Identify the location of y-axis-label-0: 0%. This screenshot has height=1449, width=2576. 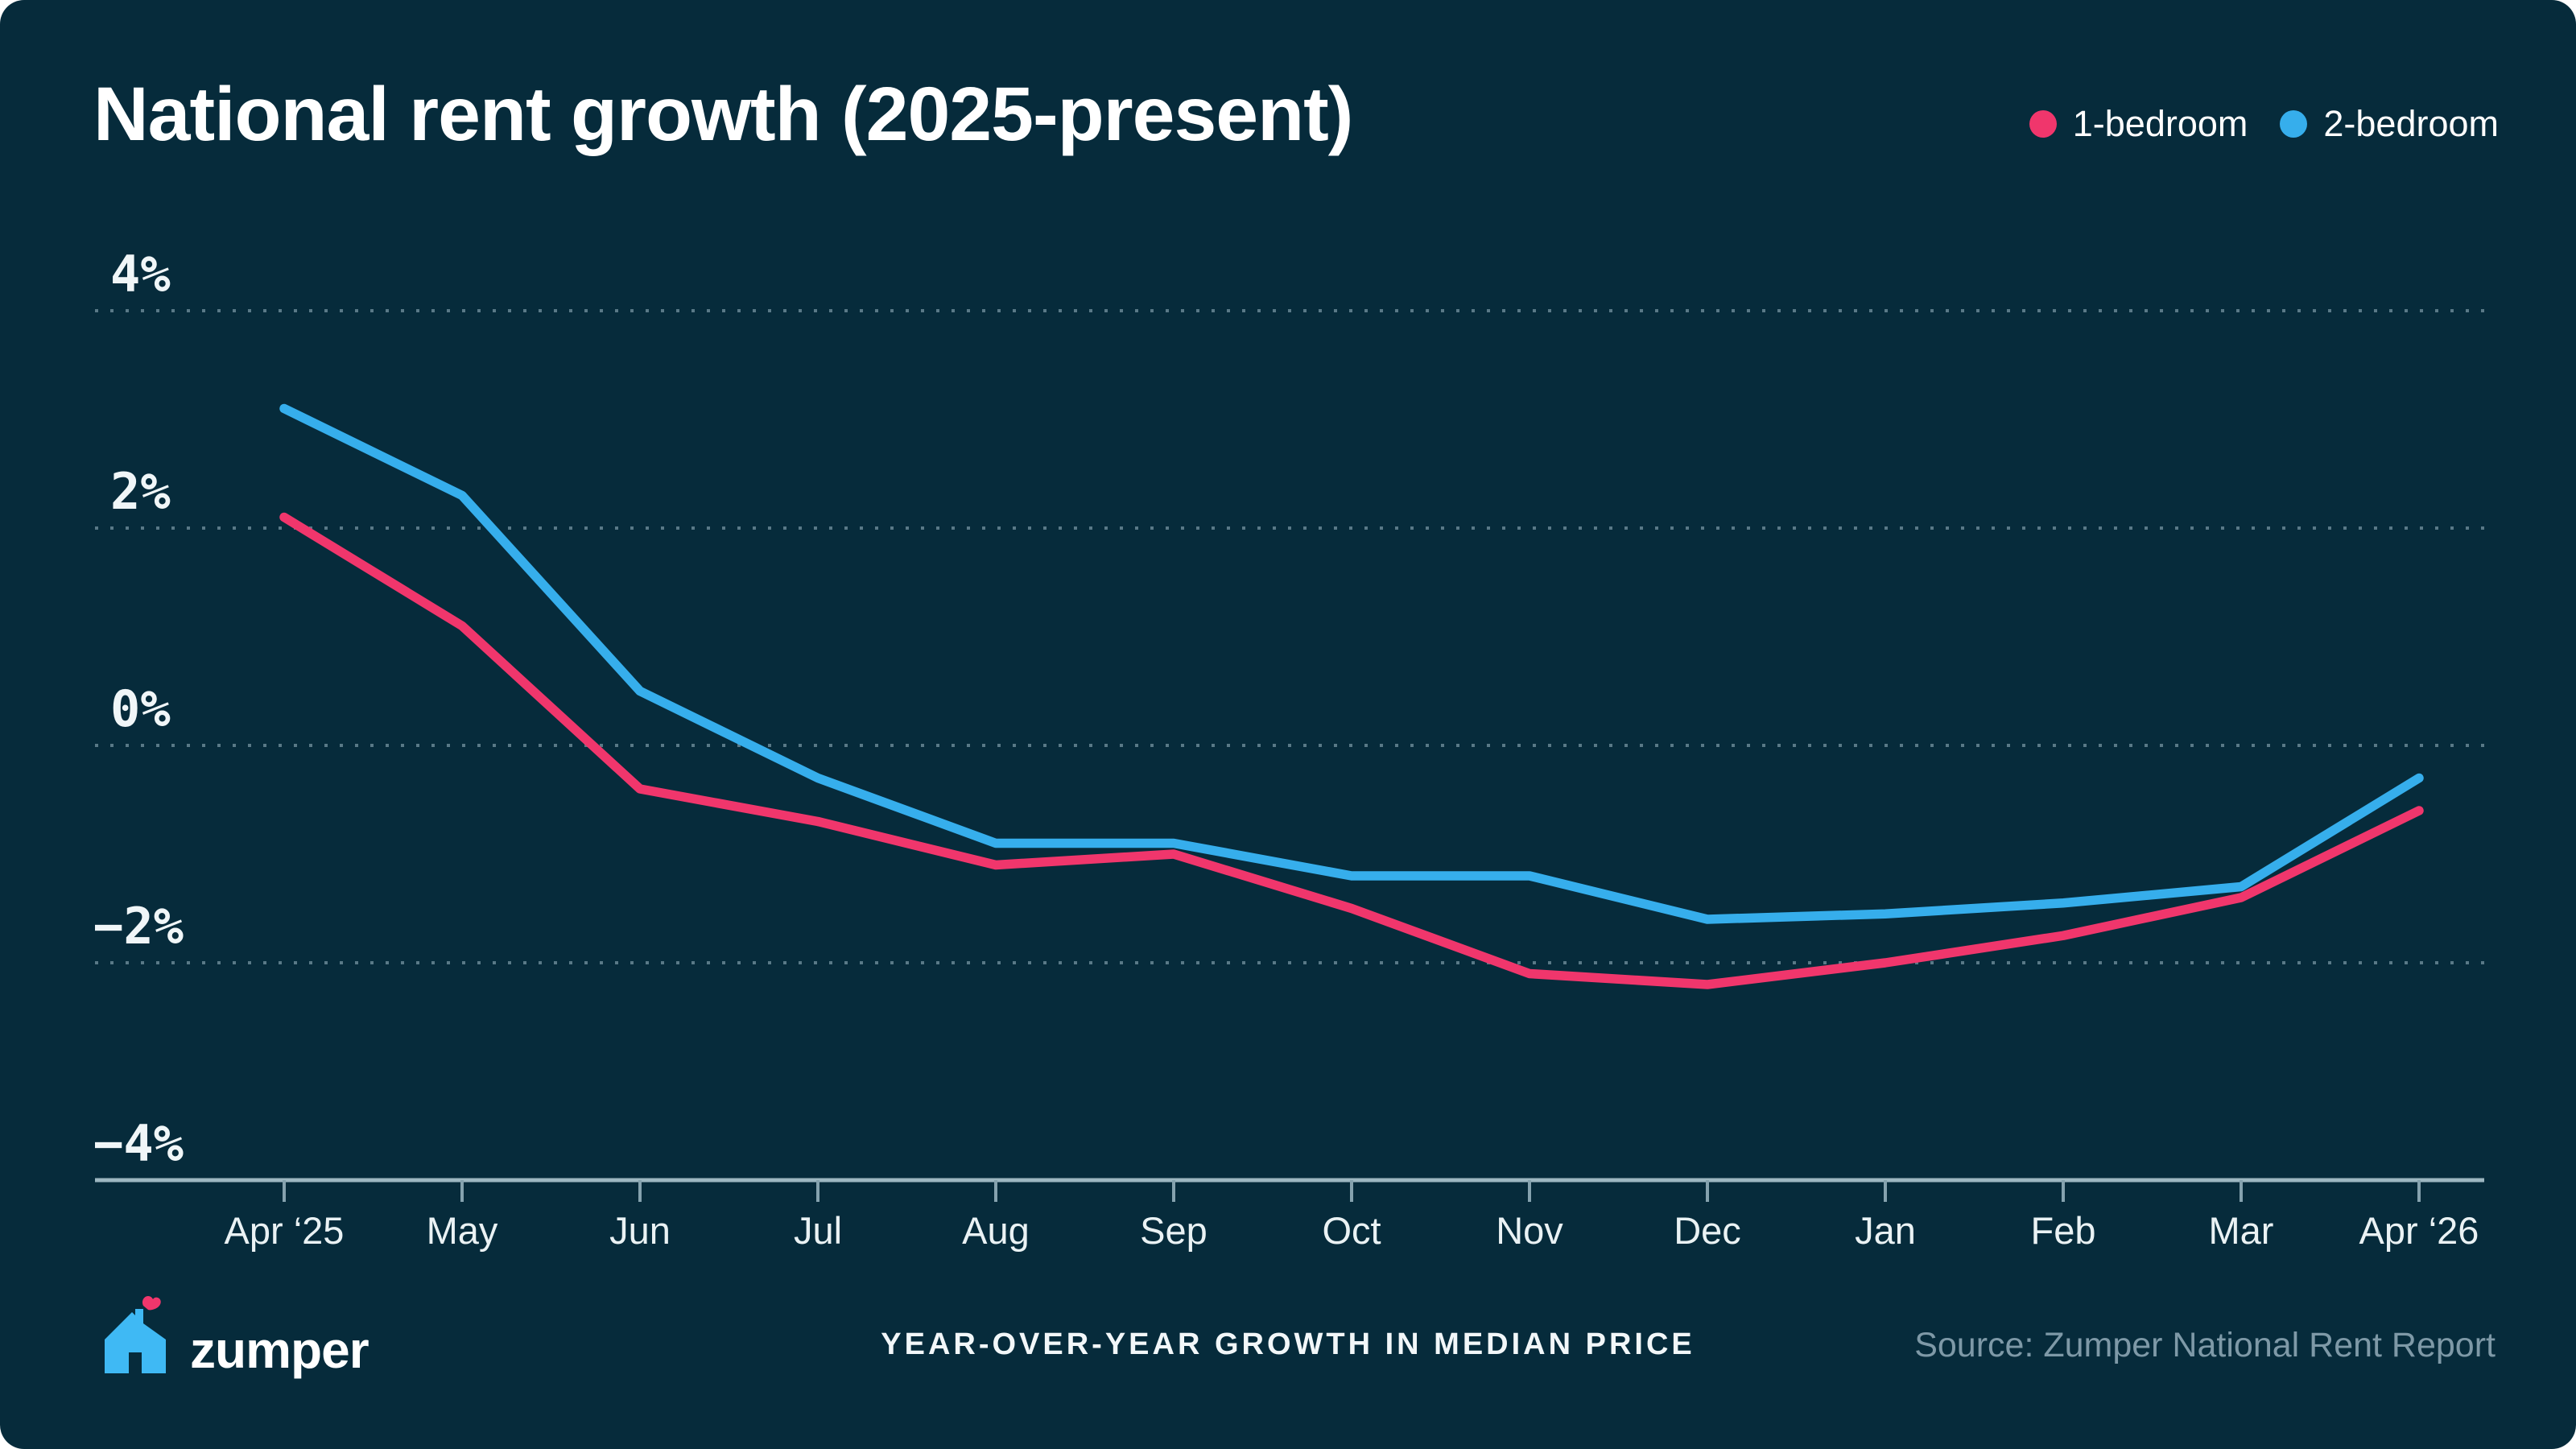
(140, 708).